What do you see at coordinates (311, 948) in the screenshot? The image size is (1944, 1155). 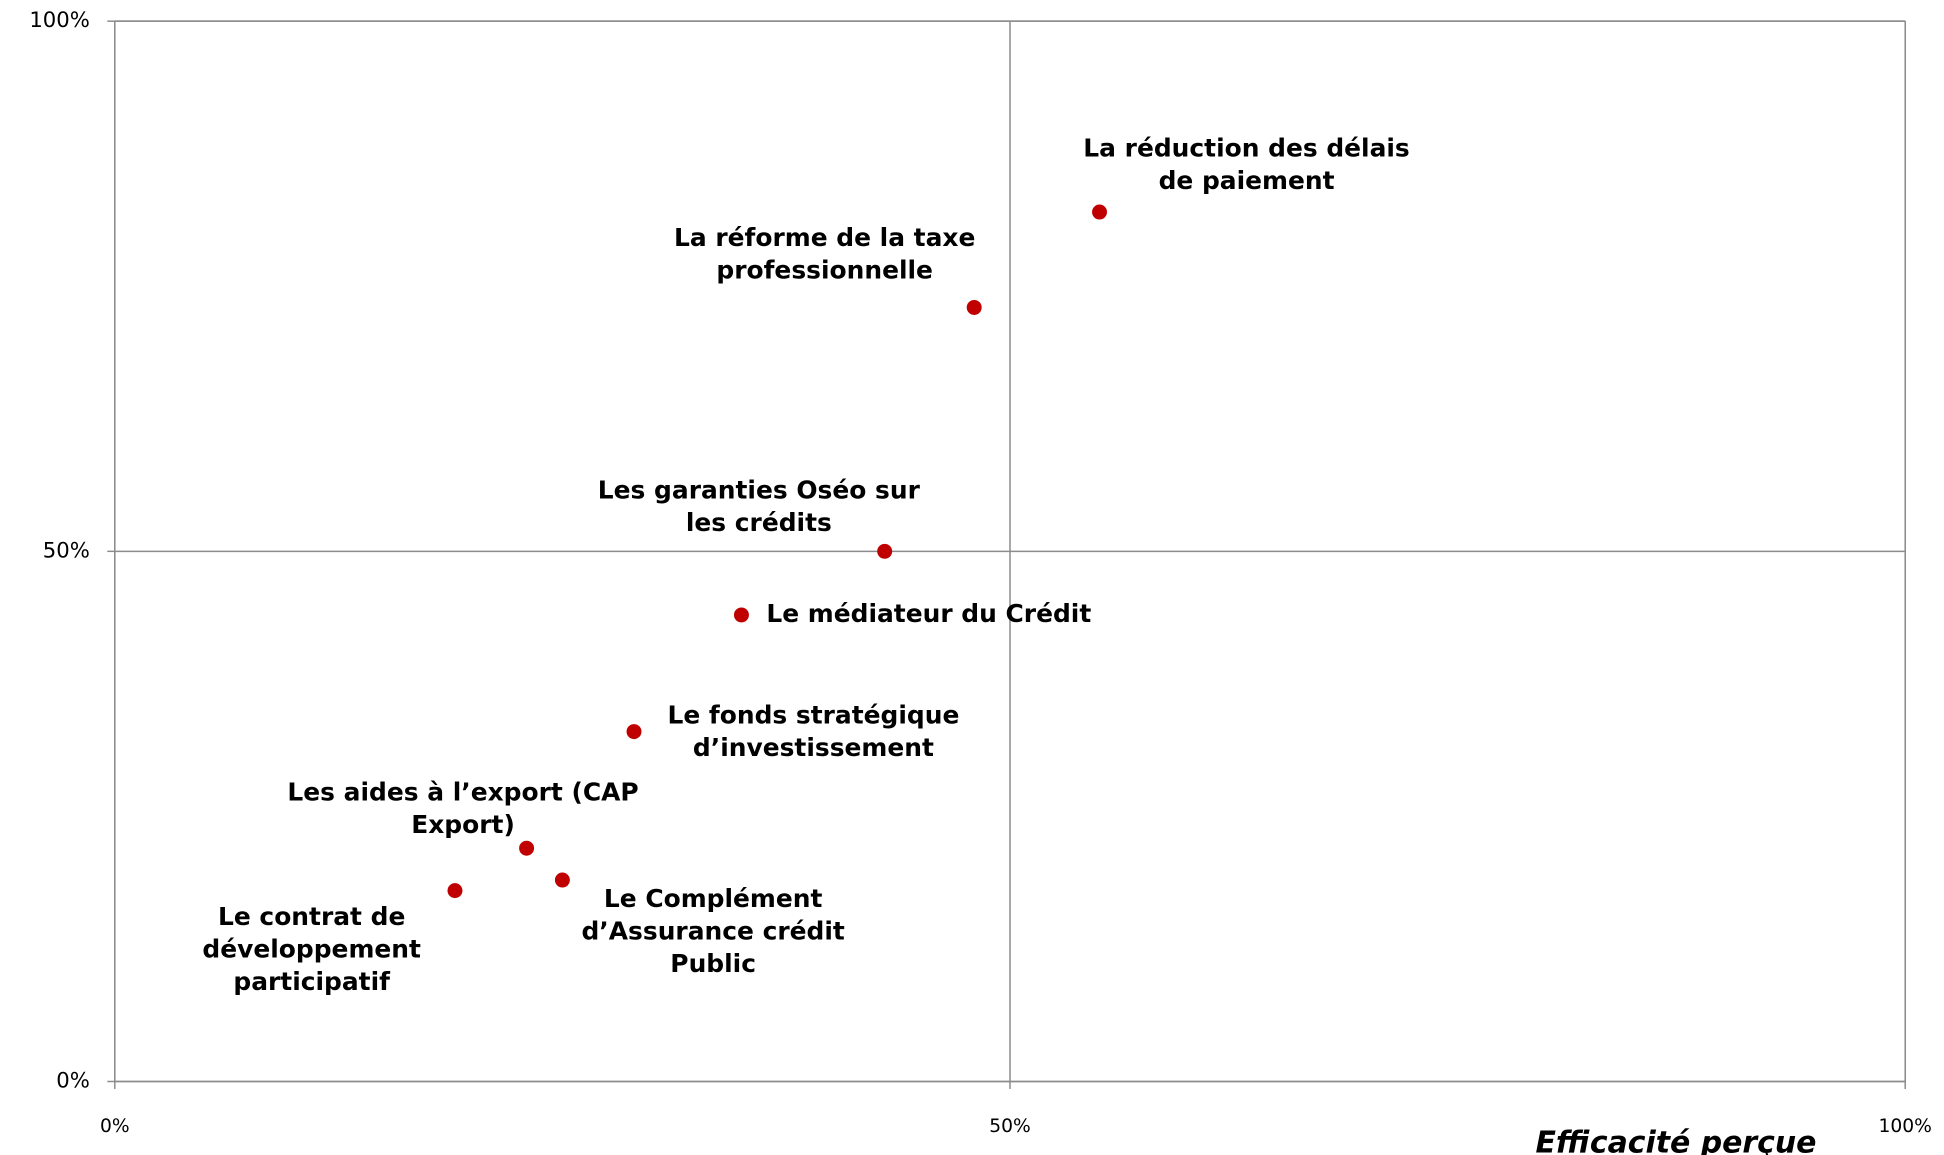 I see `point-label: développement` at bounding box center [311, 948].